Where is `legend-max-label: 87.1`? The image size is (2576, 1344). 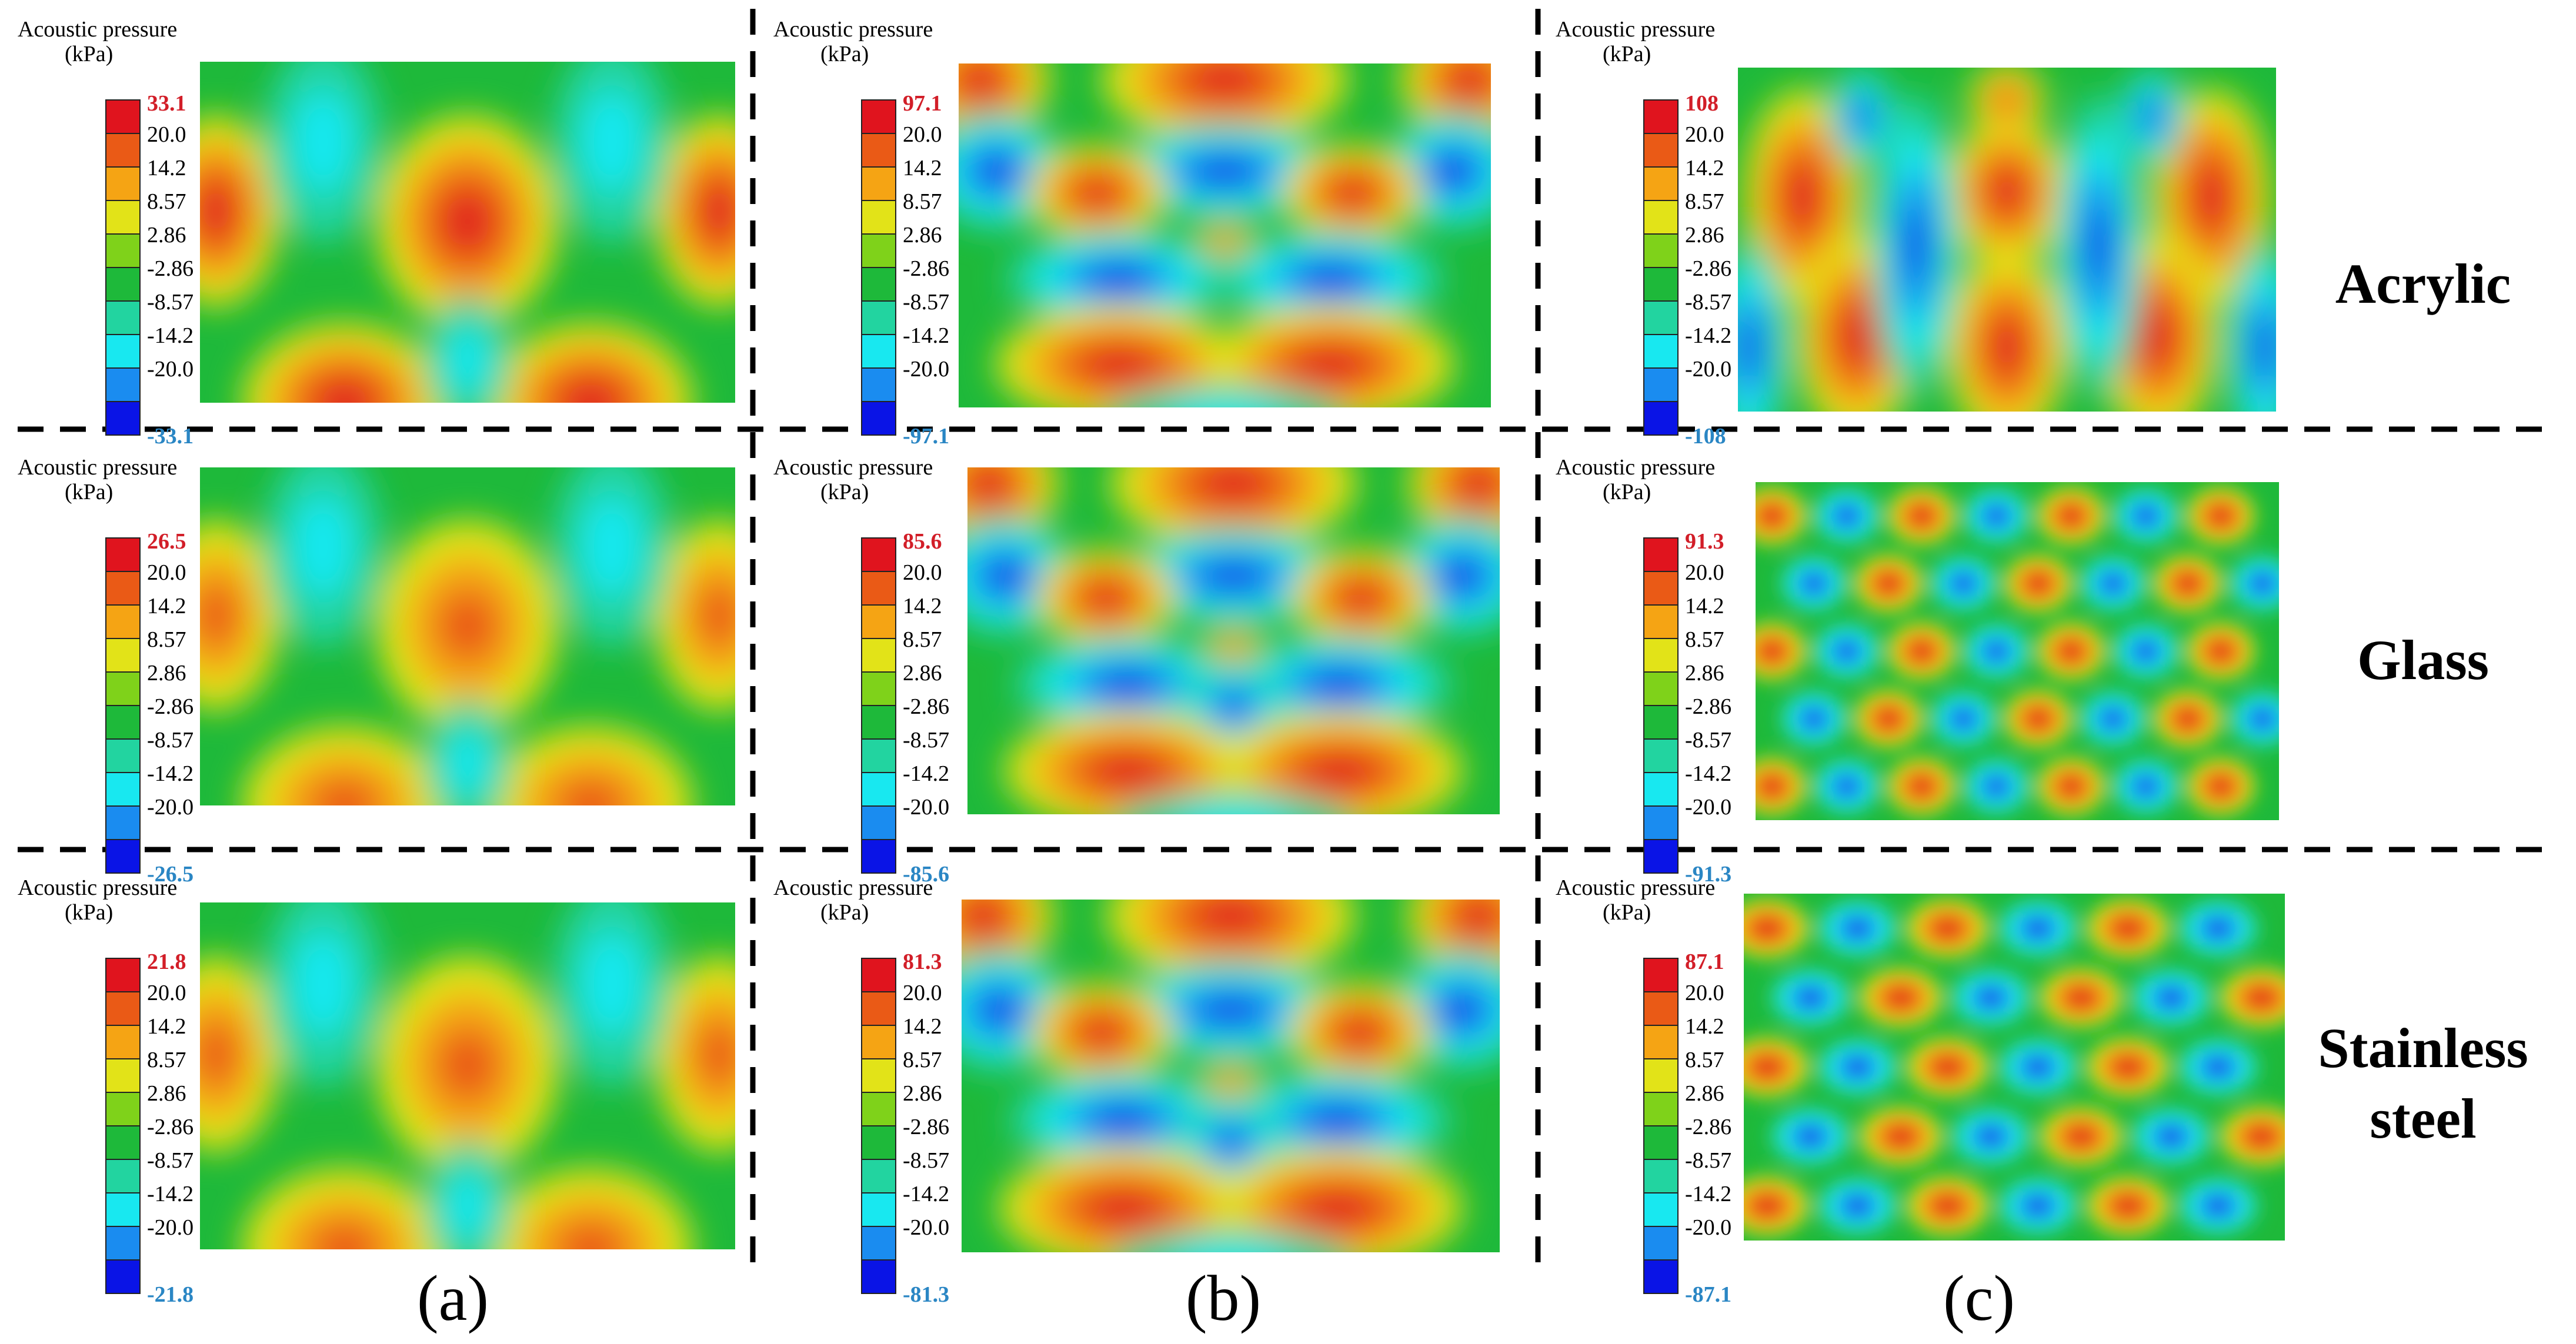 legend-max-label: 87.1 is located at coordinates (1704, 962).